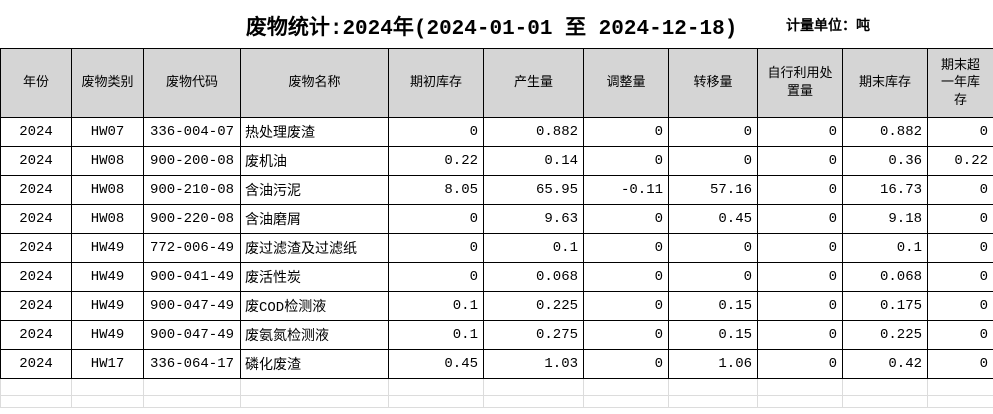 This screenshot has width=993, height=414. What do you see at coordinates (885, 364) in the screenshot?
I see `table-cell: 0.42` at bounding box center [885, 364].